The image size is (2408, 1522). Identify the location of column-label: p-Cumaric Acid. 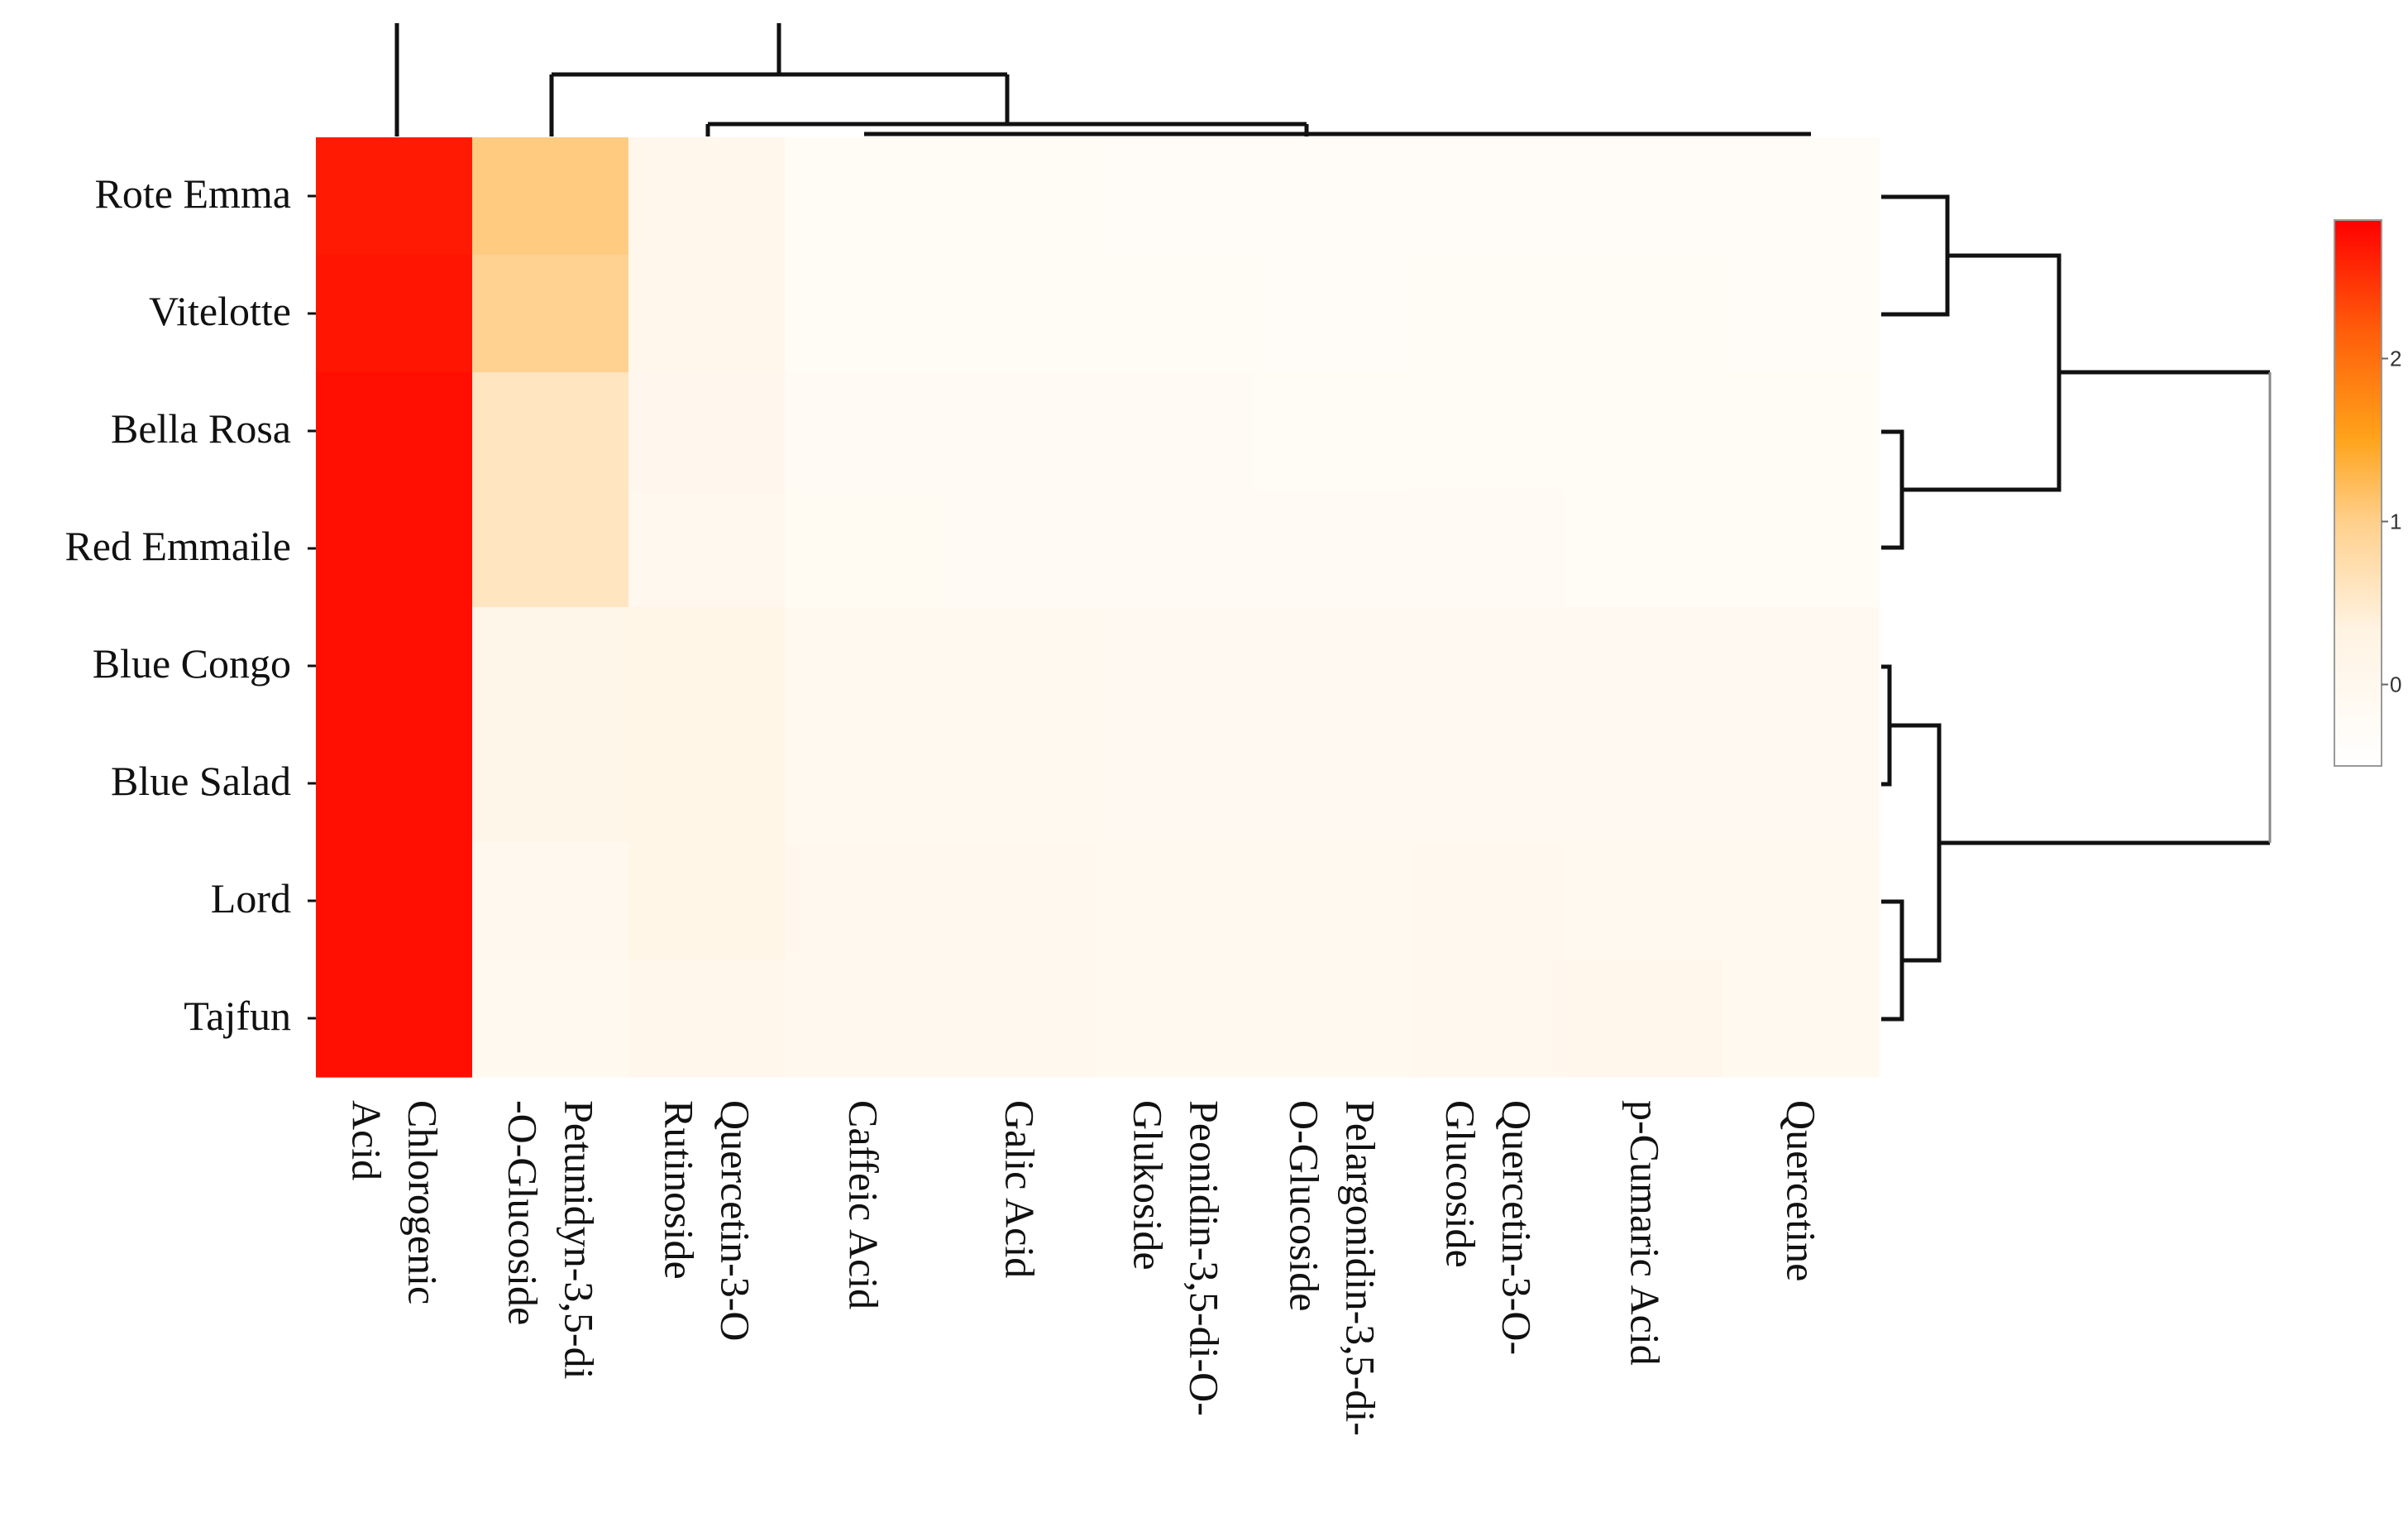
(1645, 1233).